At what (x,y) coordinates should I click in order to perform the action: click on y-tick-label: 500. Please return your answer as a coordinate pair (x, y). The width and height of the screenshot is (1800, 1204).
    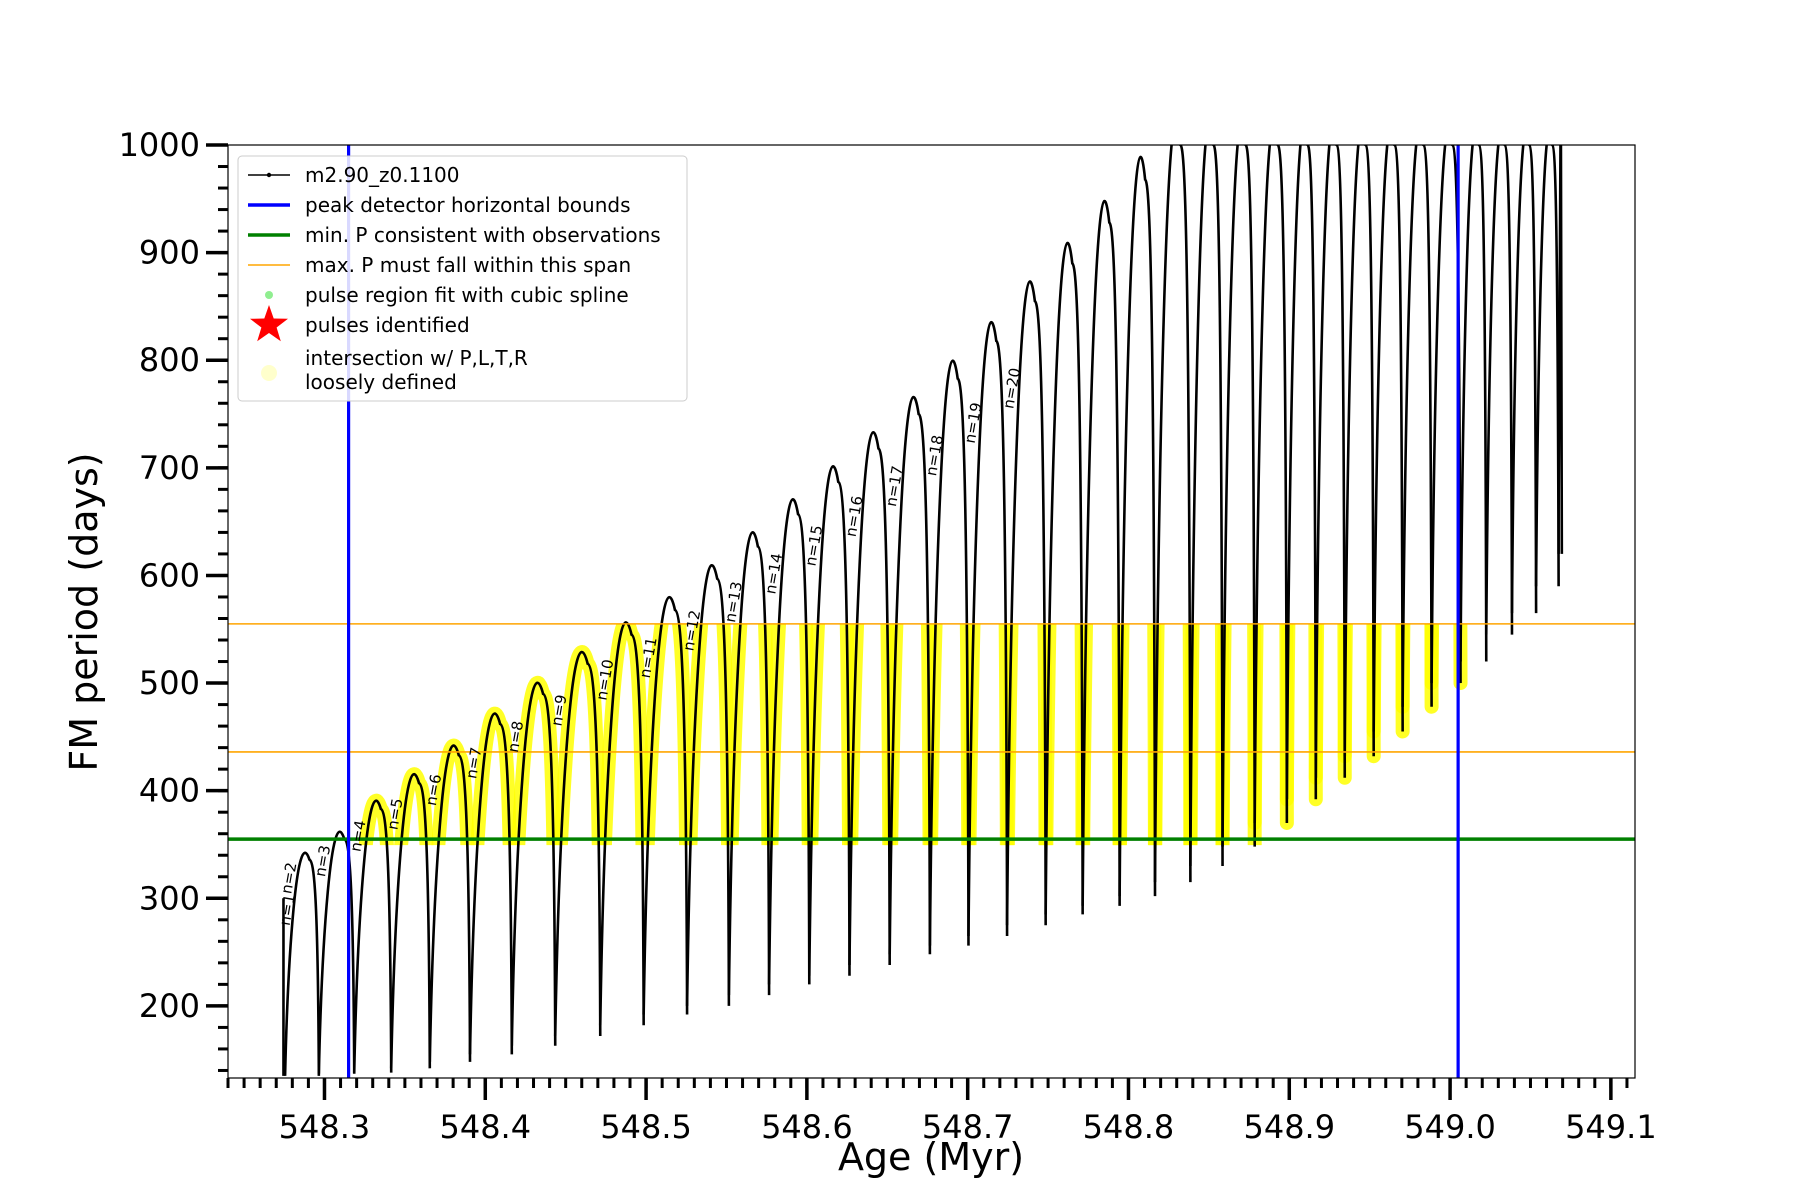
    Looking at the image, I should click on (169, 683).